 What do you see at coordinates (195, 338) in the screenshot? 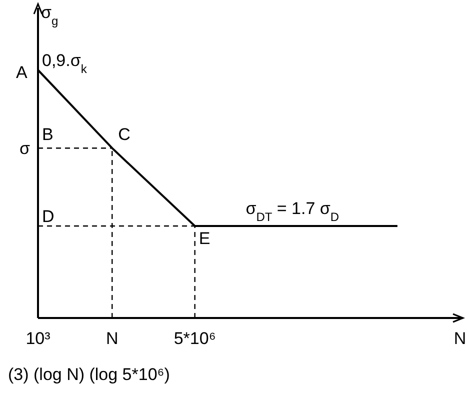
I see `x-tick-label: 5*10⁶` at bounding box center [195, 338].